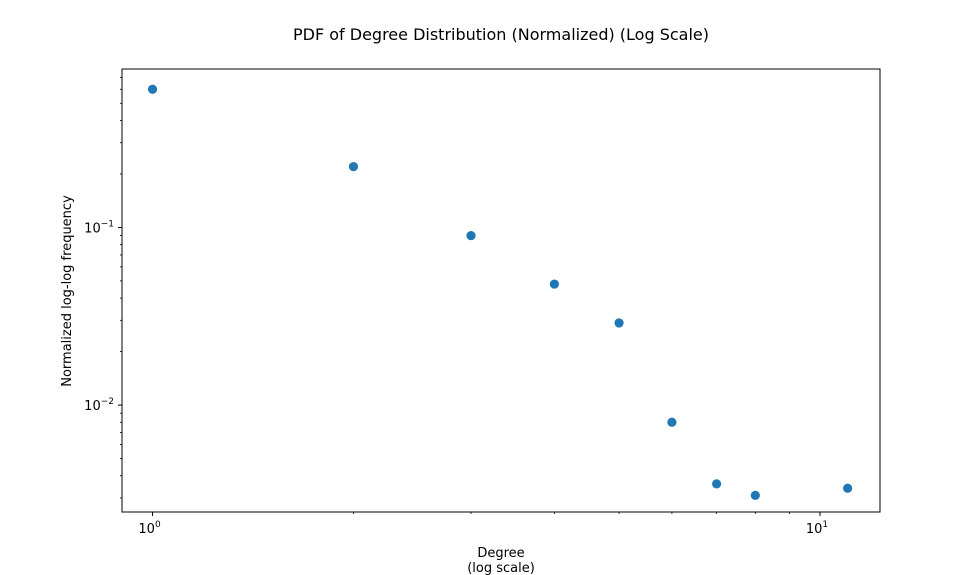 Image resolution: width=977 pixels, height=575 pixels. I want to click on x-tick-label: 10¹, so click(817, 528).